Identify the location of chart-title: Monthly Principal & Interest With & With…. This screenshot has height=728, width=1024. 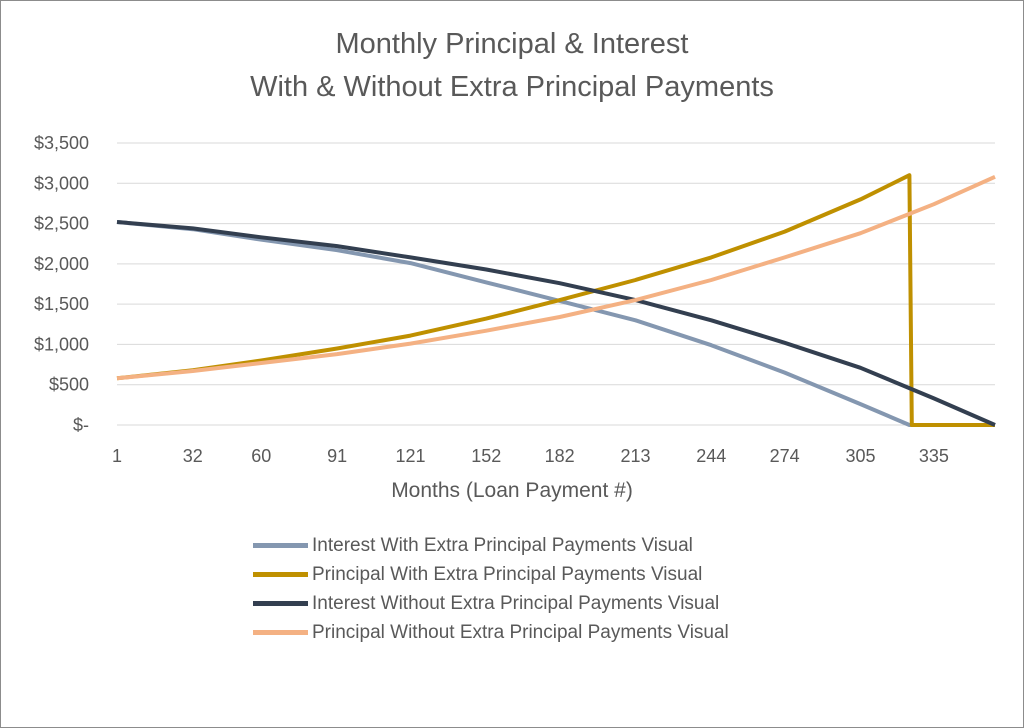
(512, 66).